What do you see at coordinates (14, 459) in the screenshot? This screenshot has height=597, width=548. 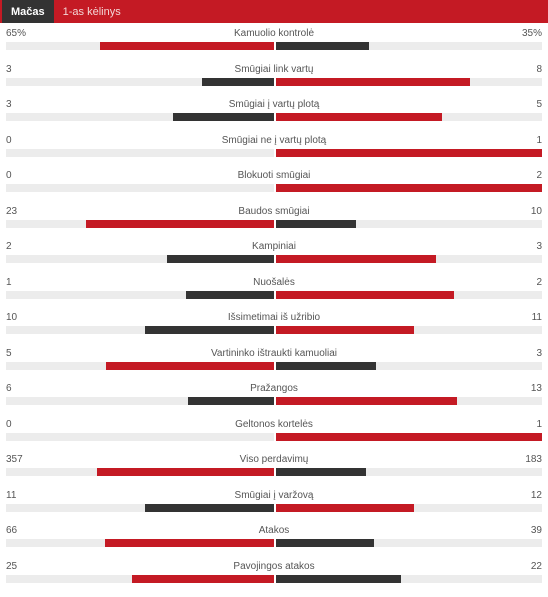 I see `home-value: 357` at bounding box center [14, 459].